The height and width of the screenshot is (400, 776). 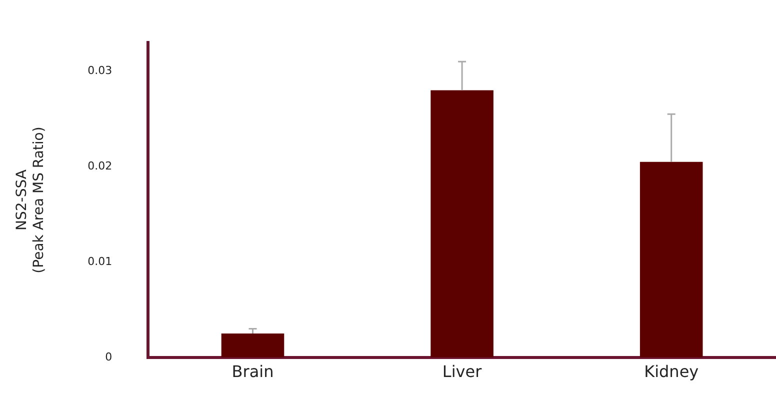 I want to click on x-tick-label: Liver, so click(x=462, y=372).